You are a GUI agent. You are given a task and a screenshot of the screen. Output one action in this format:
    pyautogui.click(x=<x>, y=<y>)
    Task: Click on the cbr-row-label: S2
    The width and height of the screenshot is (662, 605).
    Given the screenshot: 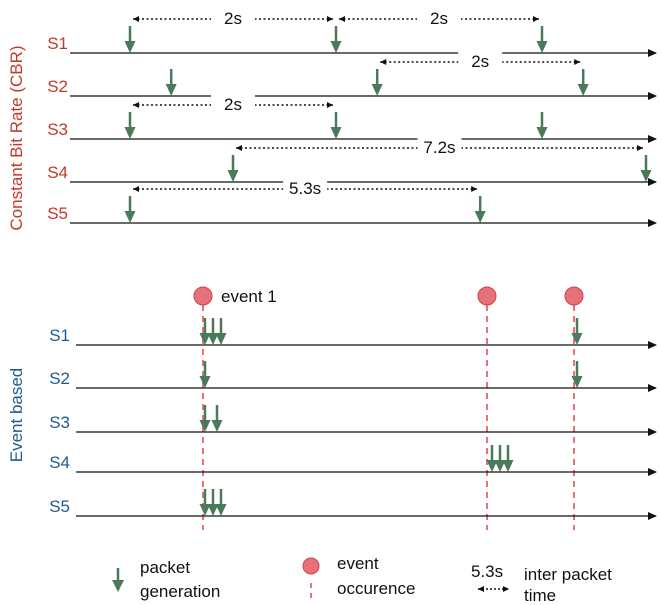 What is the action you would take?
    pyautogui.click(x=57, y=86)
    